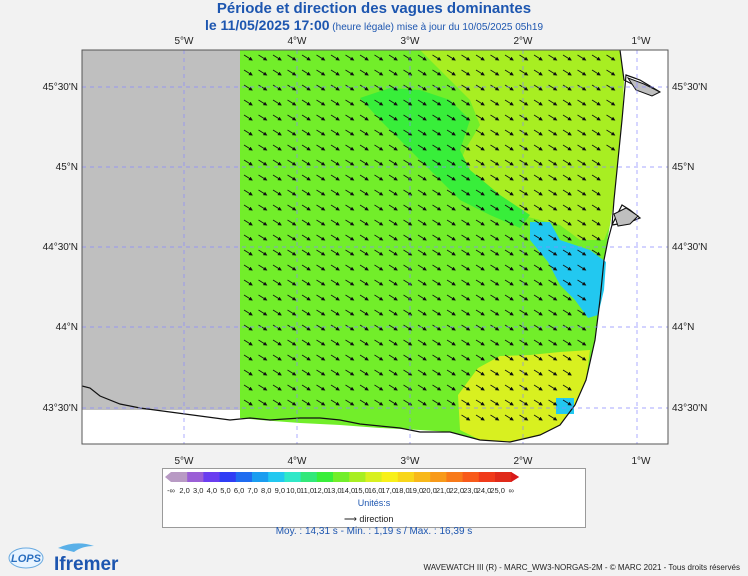 The width and height of the screenshot is (748, 576). What do you see at coordinates (67, 327) in the screenshot?
I see `lat-label-left: 44°N` at bounding box center [67, 327].